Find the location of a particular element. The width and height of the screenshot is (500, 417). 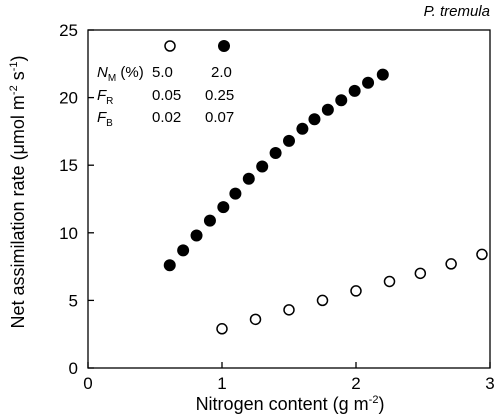

y-tick-label: 5 is located at coordinates (73, 300).